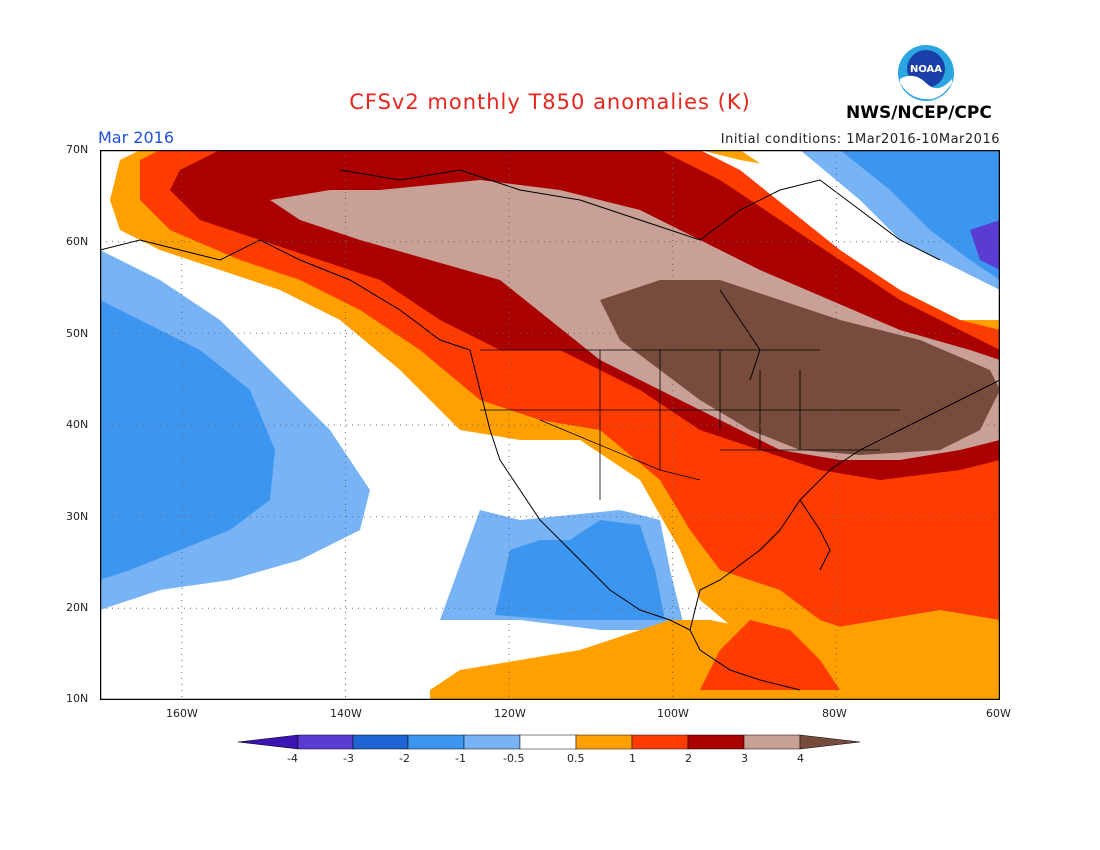  What do you see at coordinates (292, 758) in the screenshot?
I see `colorbar-label: -4` at bounding box center [292, 758].